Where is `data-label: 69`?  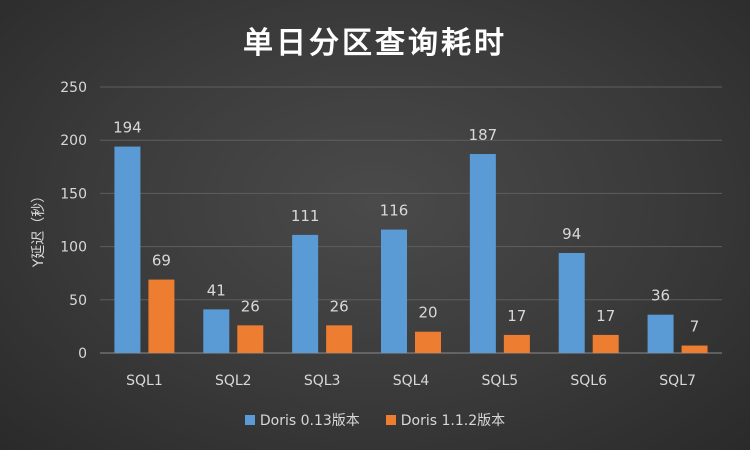
data-label: 69 is located at coordinates (161, 261).